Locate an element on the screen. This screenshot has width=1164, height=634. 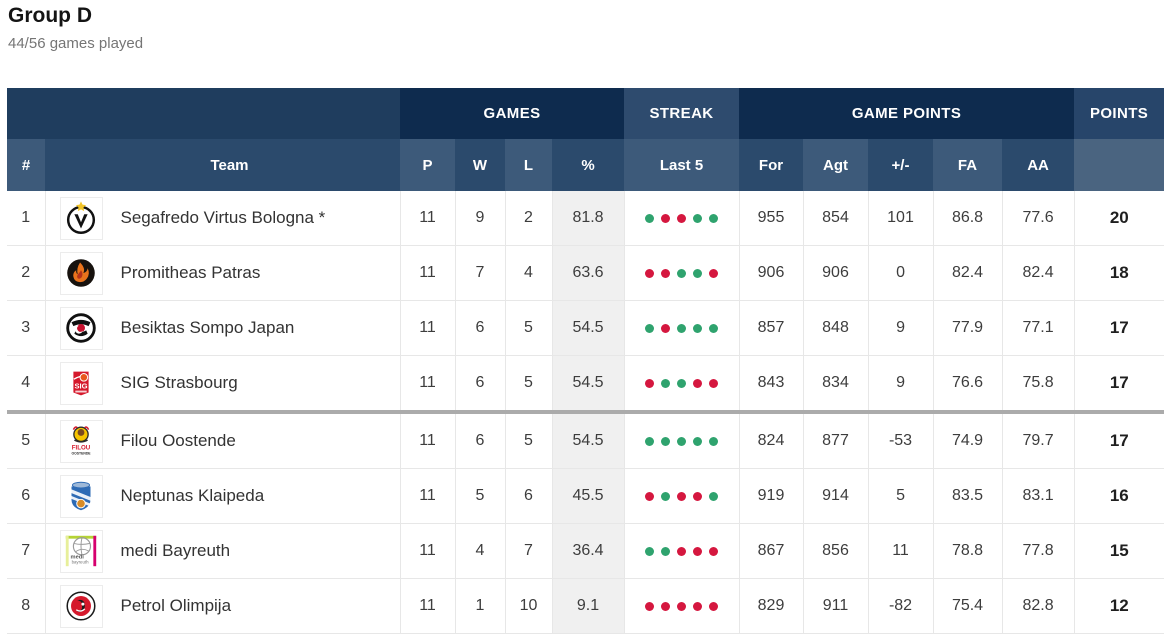
virtus-bologna-logo is located at coordinates (81, 218).